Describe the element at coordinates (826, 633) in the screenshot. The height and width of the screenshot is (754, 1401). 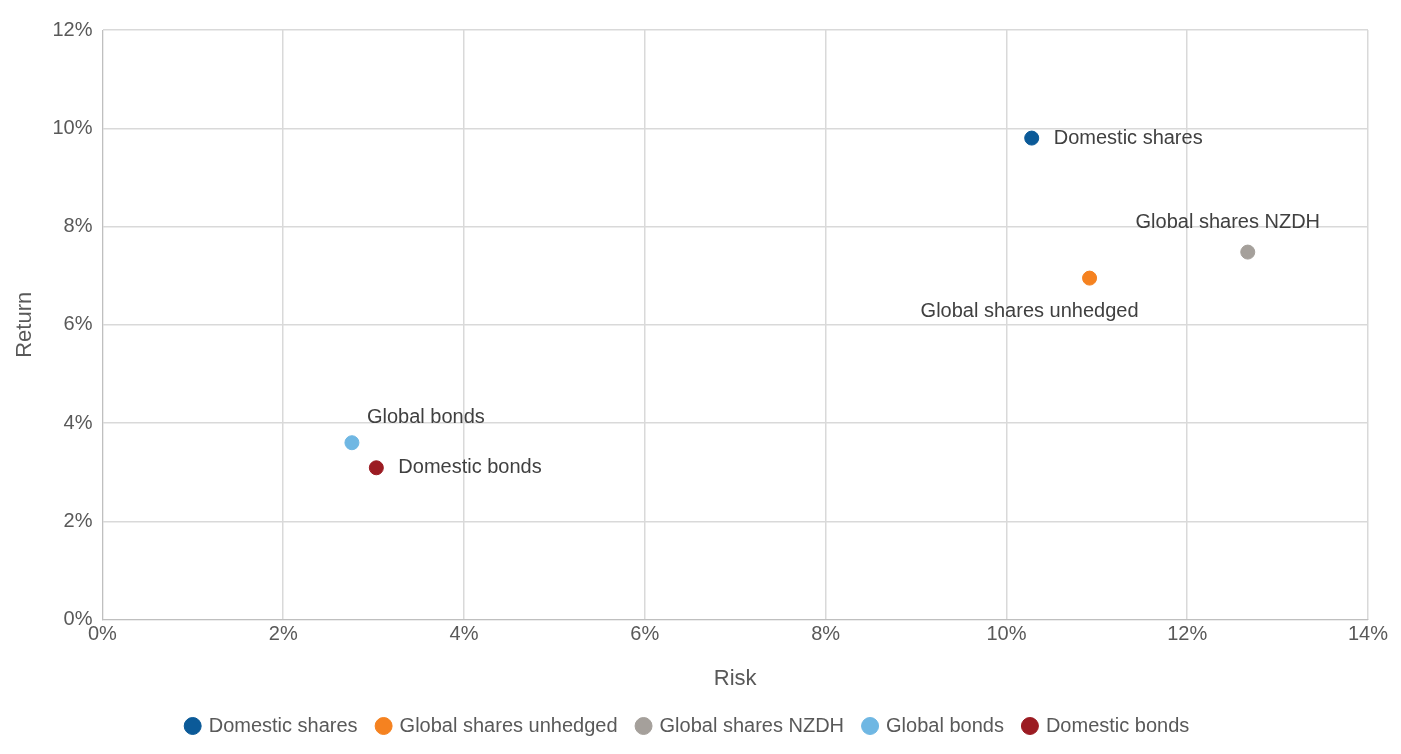
I see `x-tick-label: 8%` at that location.